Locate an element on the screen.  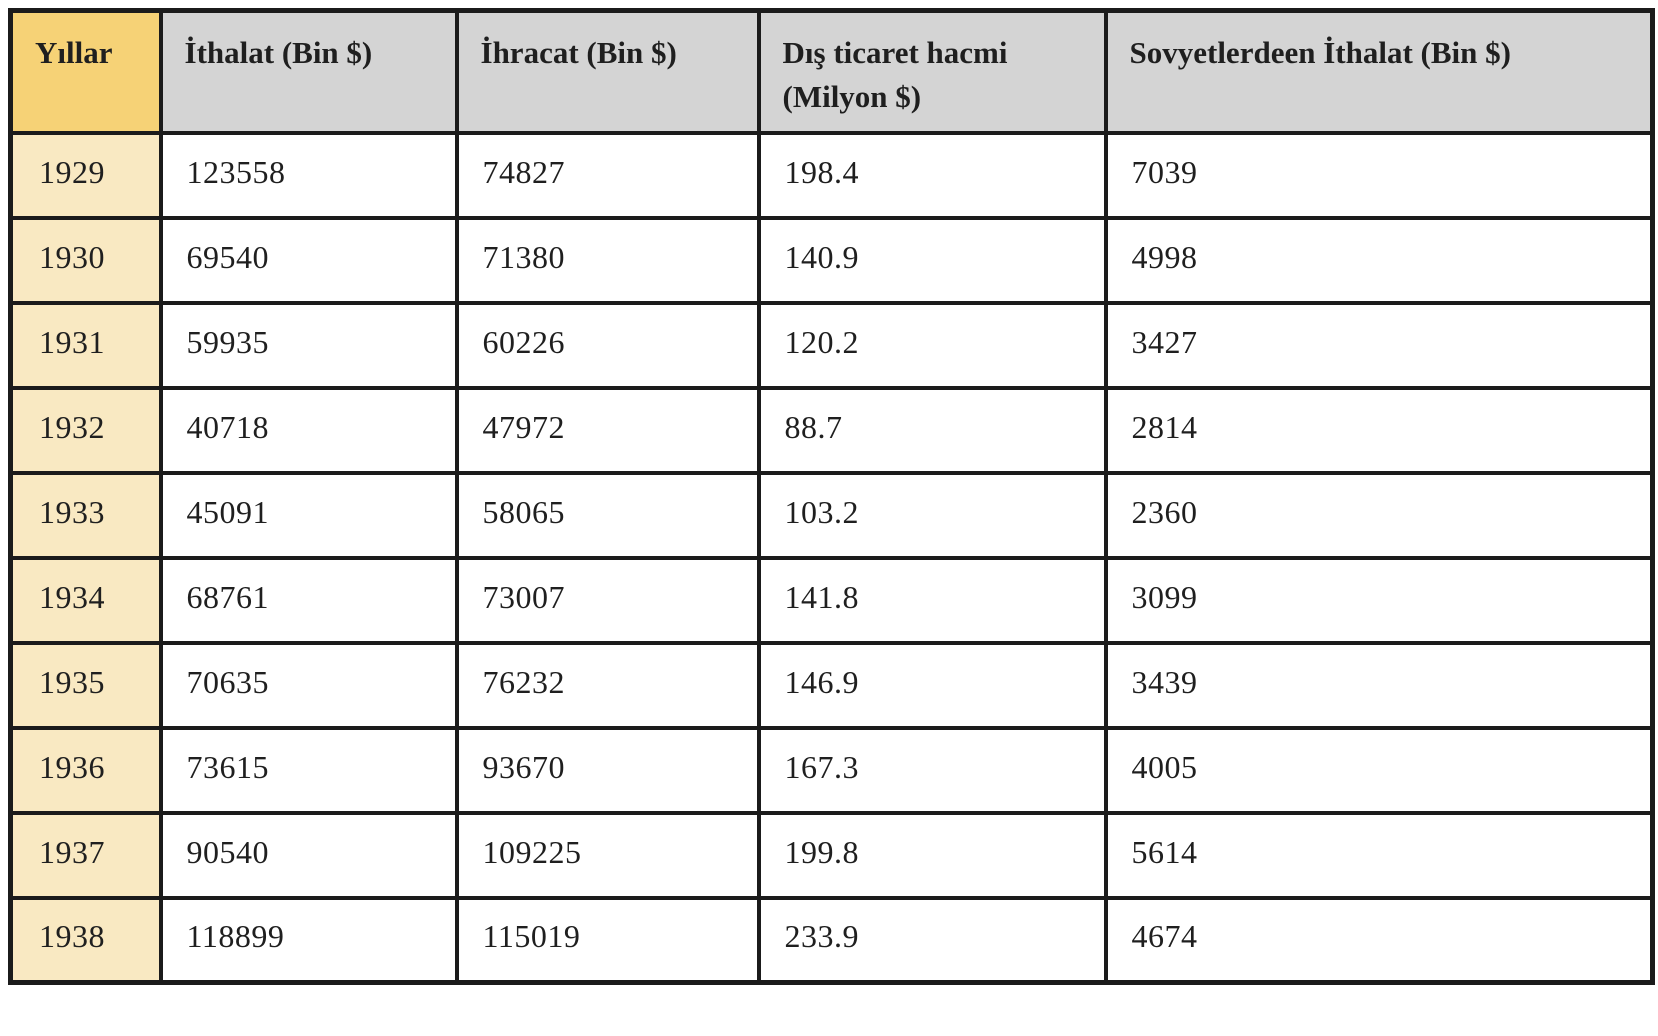
year-cell: 1930 is located at coordinates (85, 260).